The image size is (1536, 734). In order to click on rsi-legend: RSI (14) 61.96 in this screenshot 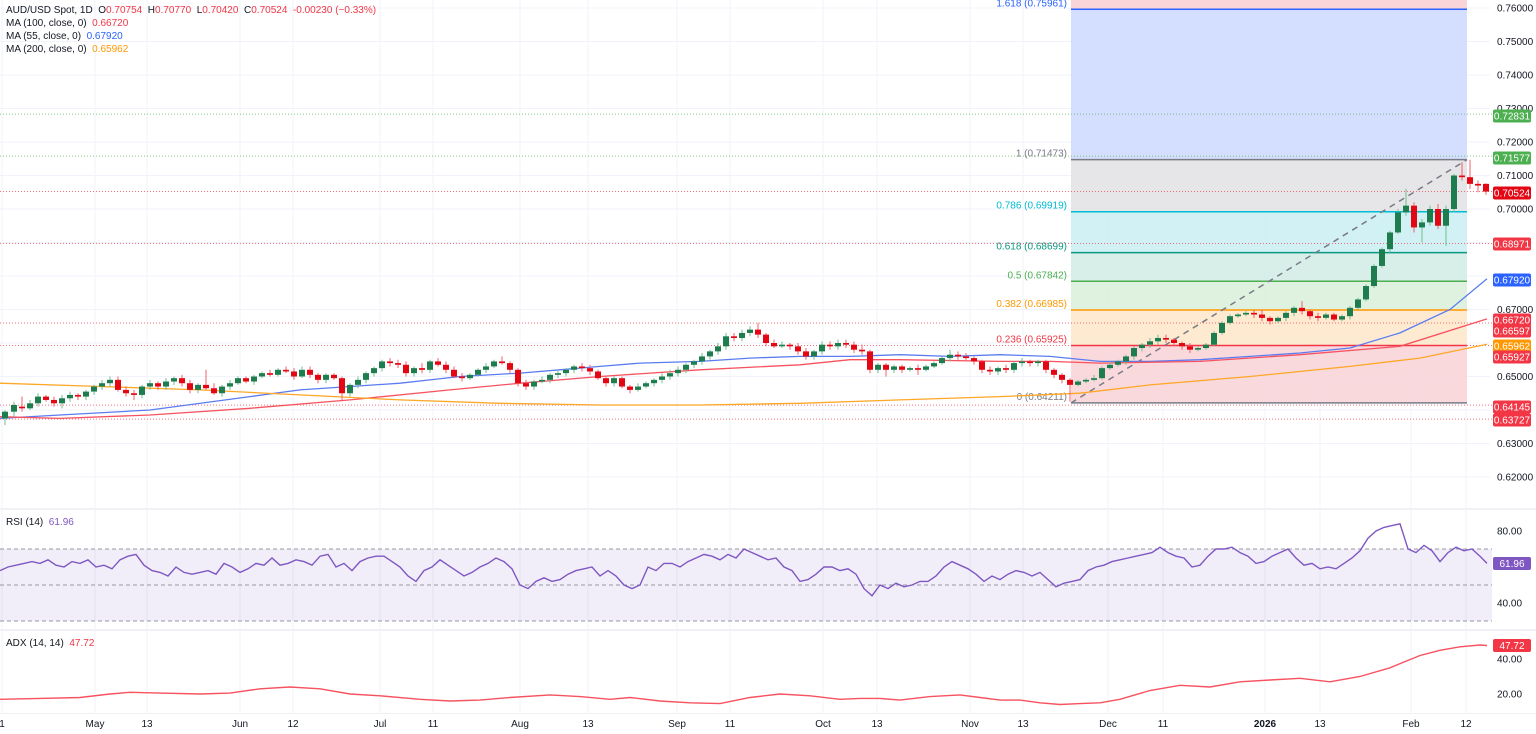, I will do `click(40, 522)`.